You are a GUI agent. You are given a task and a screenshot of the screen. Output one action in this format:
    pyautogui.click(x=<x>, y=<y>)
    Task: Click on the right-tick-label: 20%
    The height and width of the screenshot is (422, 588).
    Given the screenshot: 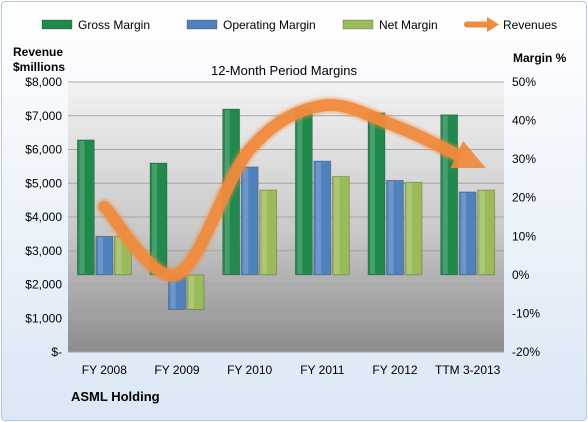 What is the action you would take?
    pyautogui.click(x=524, y=198)
    